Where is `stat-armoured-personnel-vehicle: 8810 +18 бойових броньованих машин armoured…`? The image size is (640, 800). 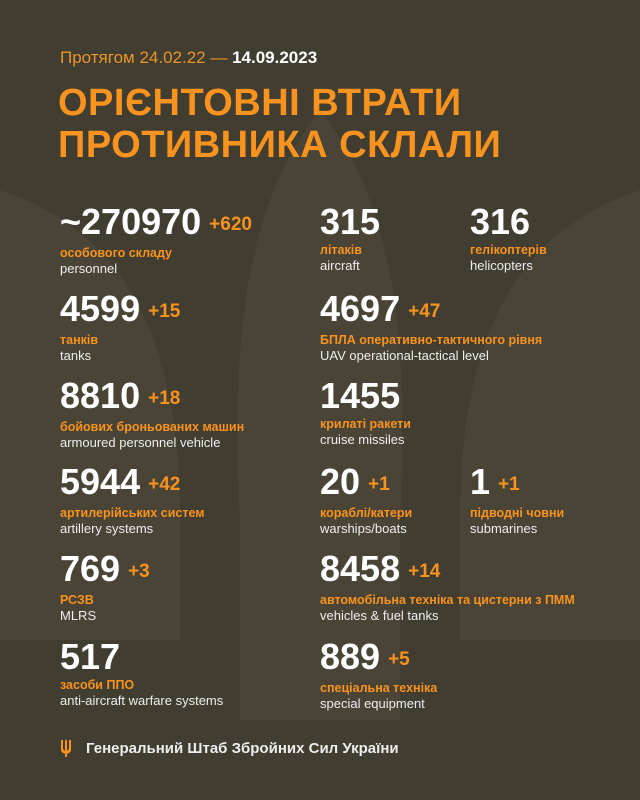
stat-armoured-personnel-vehicle: 8810 +18 бойових броньованих машин armoured… is located at coordinates (152, 414).